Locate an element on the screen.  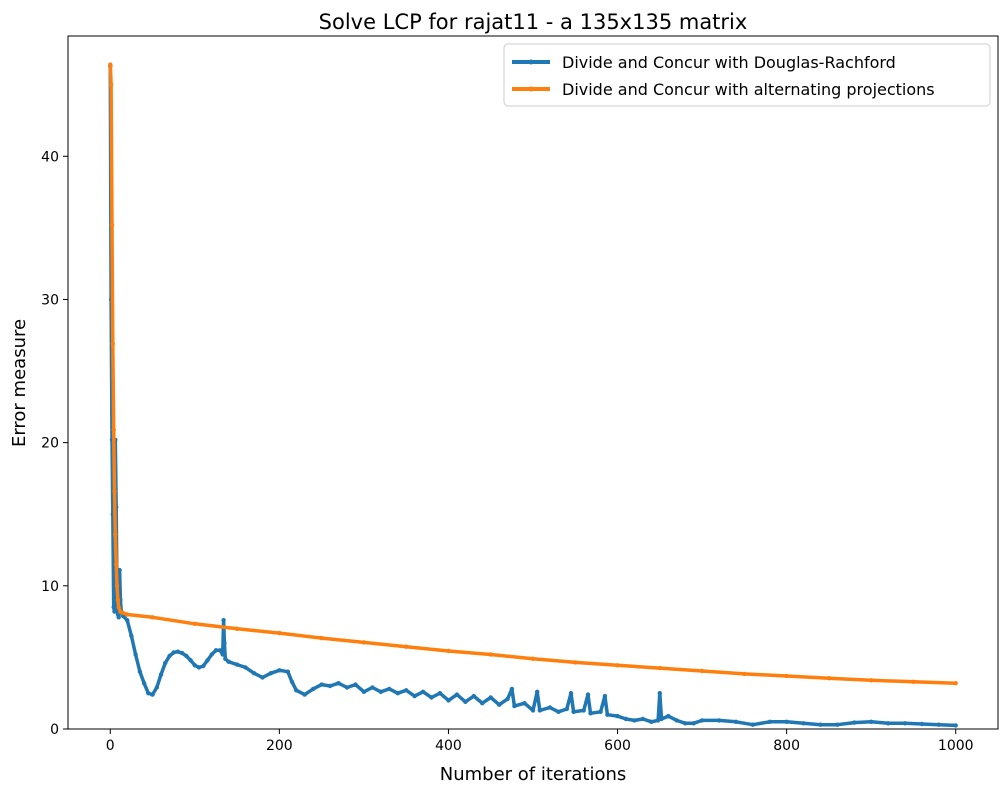
x-tick-label: 400 is located at coordinates (448, 746).